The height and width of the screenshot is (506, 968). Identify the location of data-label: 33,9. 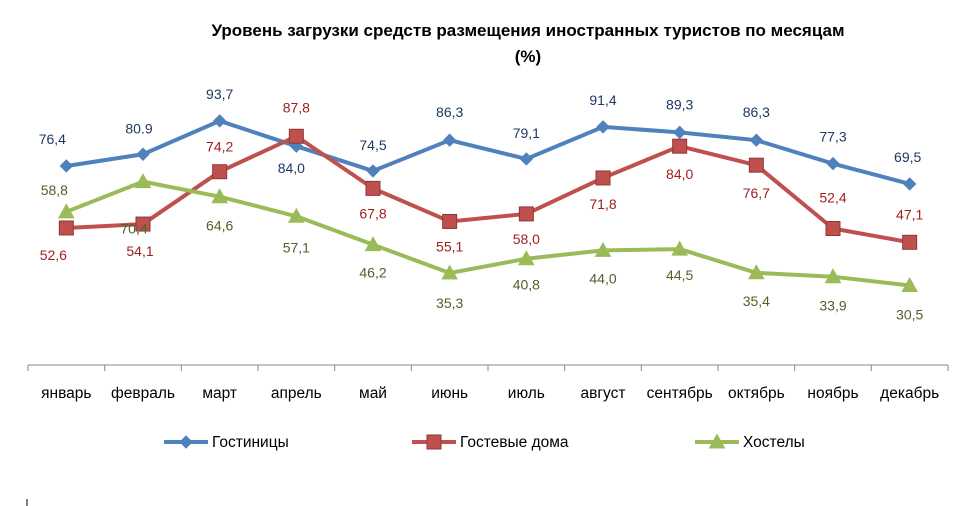
(832, 306).